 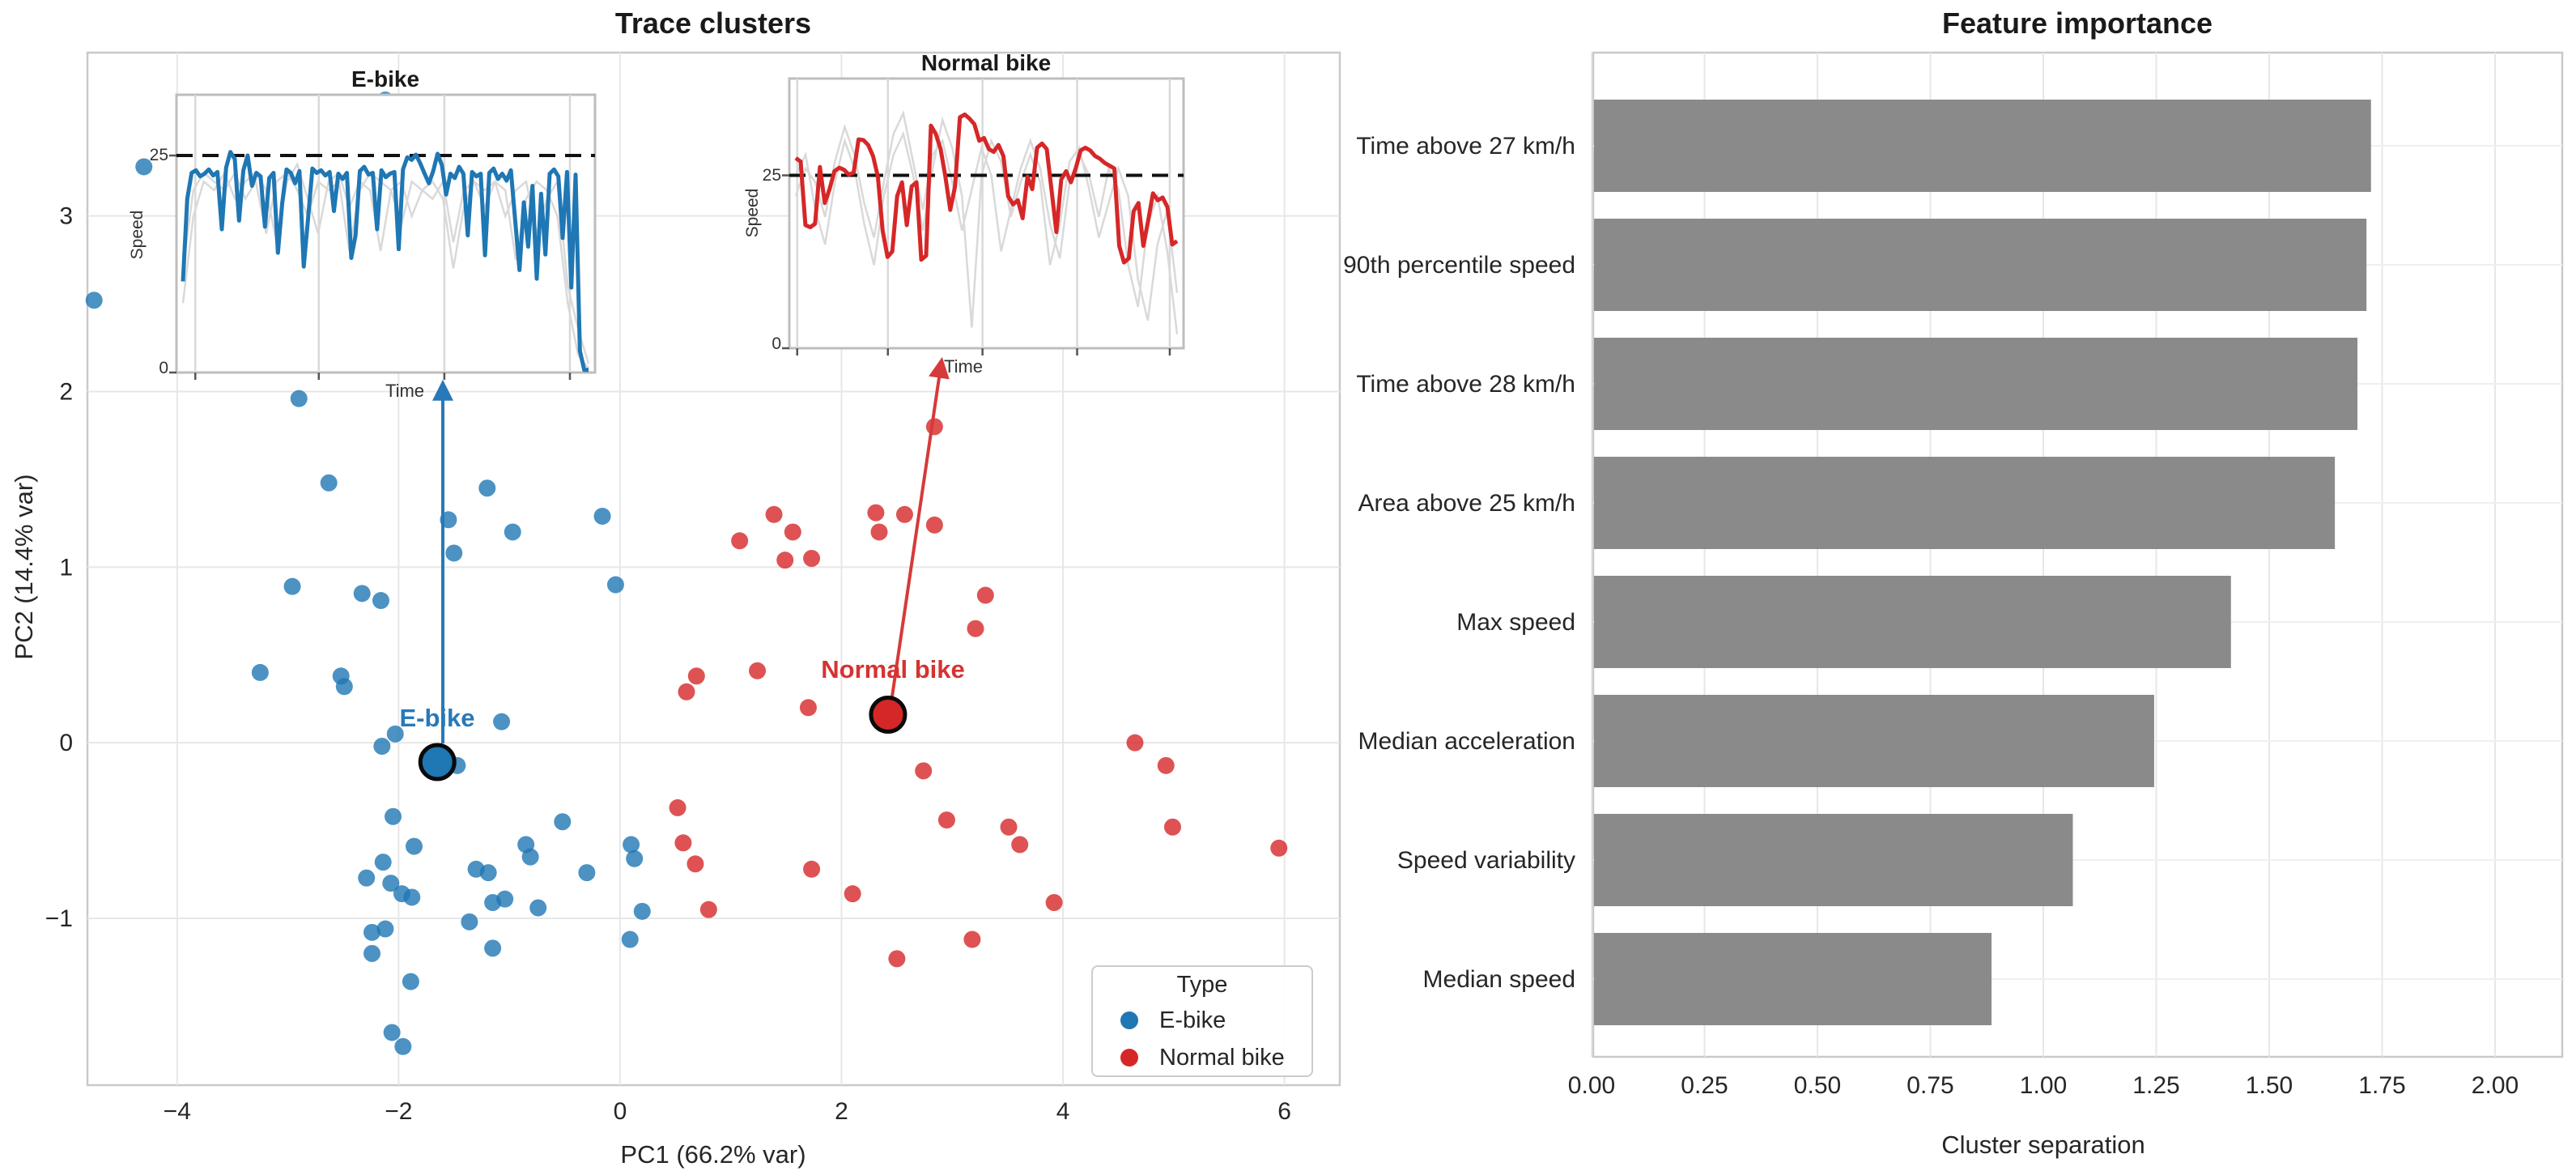 I want to click on left-chart-title: Trace clusters, so click(x=713, y=23).